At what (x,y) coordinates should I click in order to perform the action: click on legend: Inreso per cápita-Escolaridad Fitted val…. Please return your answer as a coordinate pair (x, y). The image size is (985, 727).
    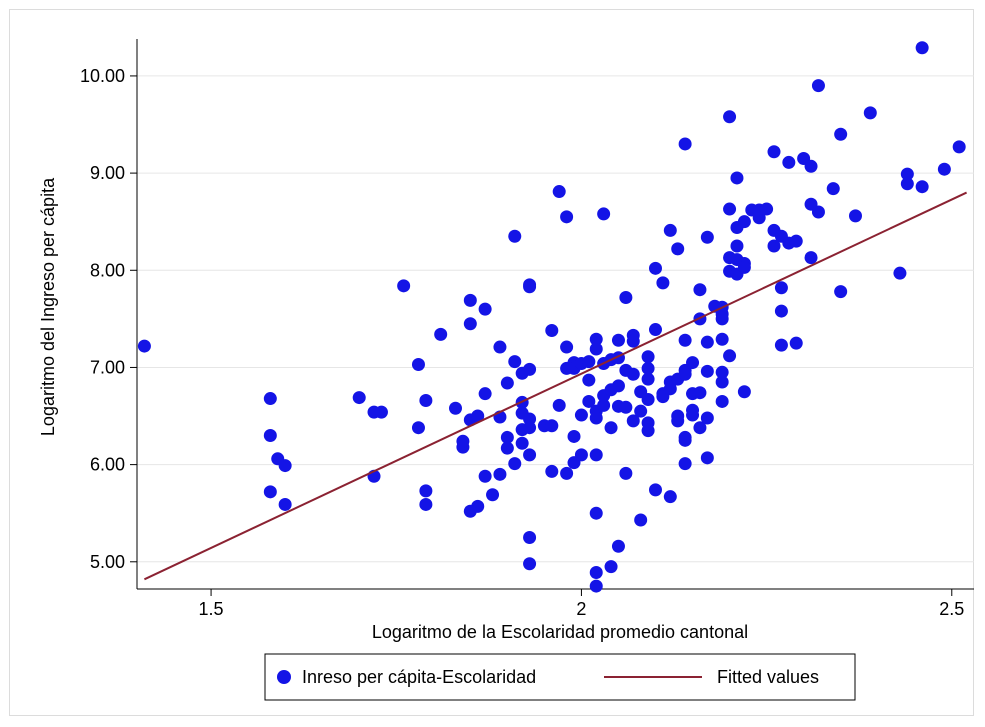
    Looking at the image, I should click on (560, 677).